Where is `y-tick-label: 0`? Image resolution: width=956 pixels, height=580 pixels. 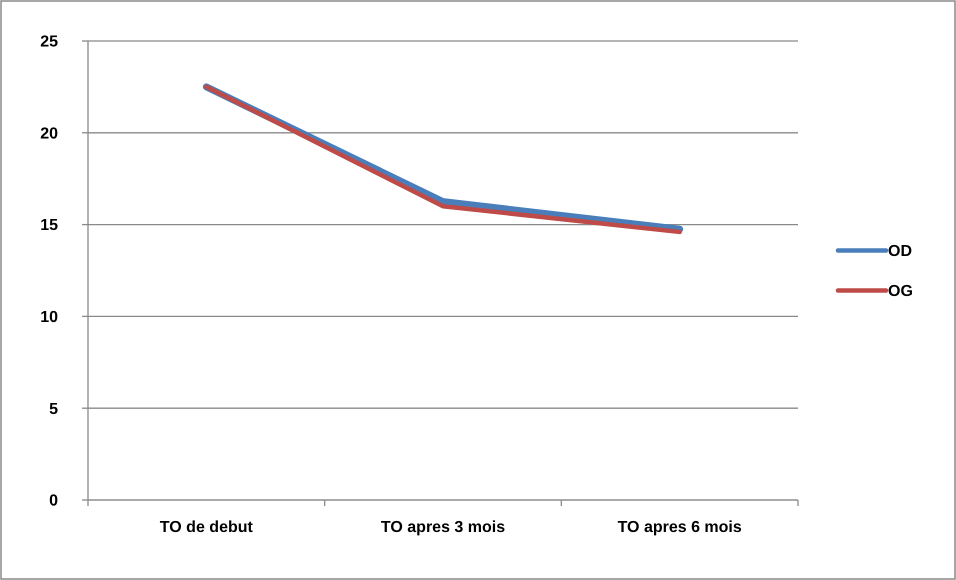 y-tick-label: 0 is located at coordinates (53, 501).